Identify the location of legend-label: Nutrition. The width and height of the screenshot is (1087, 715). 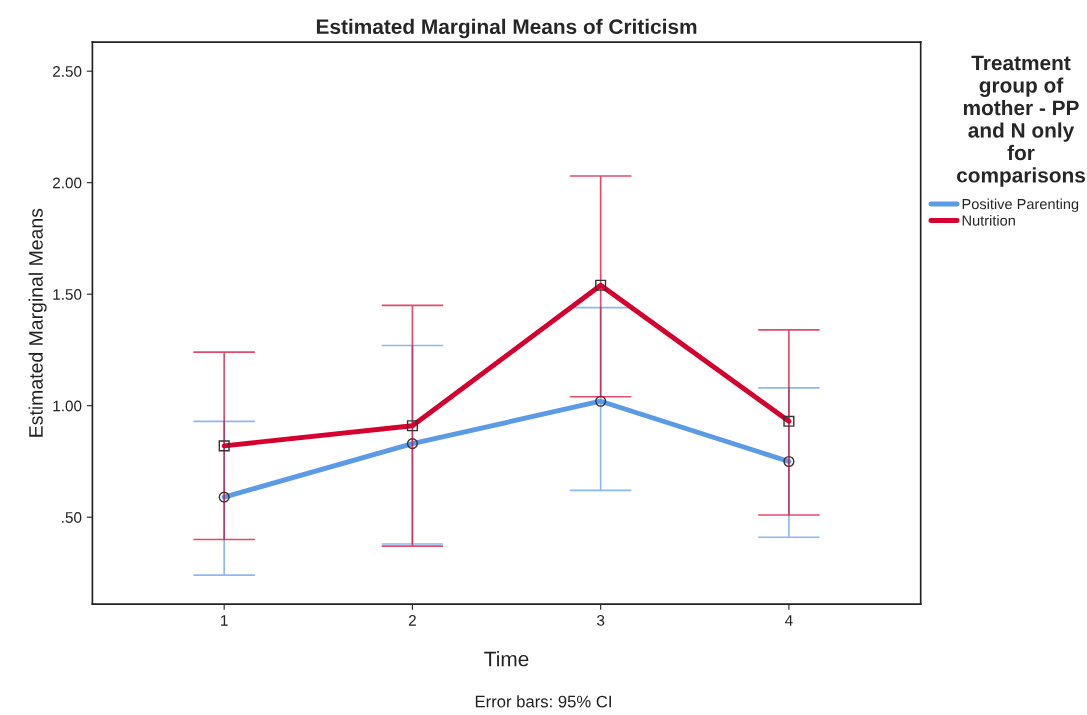
(988, 220).